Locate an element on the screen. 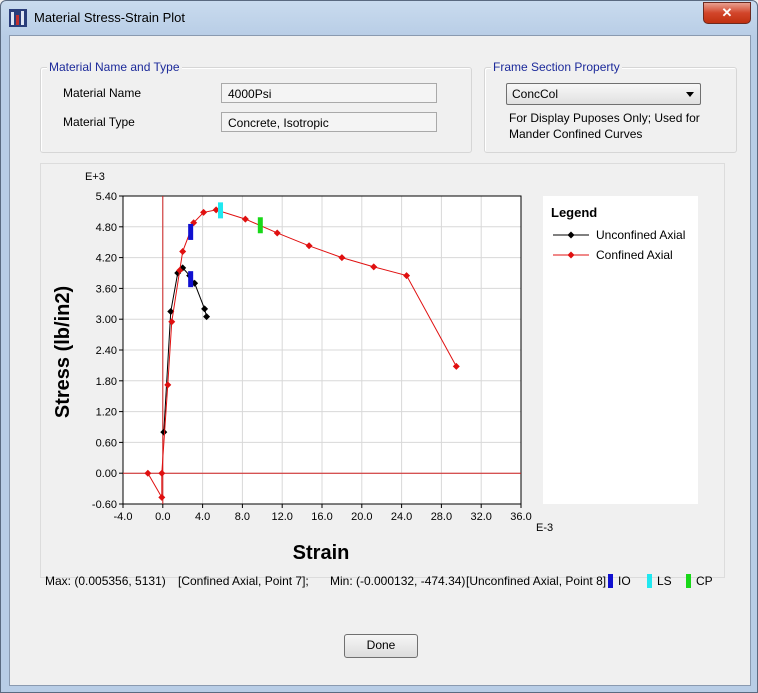  done-button: Done is located at coordinates (381, 646).